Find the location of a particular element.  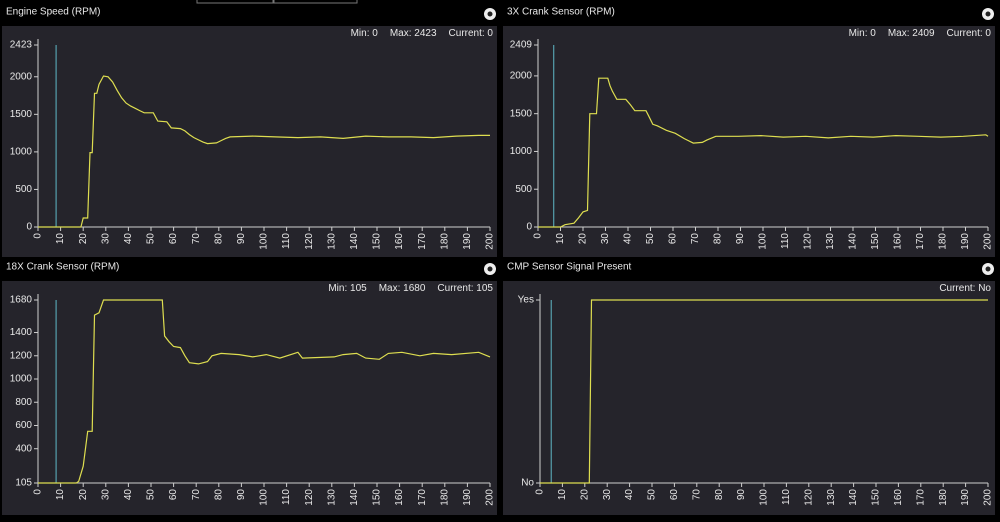

y-tick-label: 2409 is located at coordinates (521, 45).